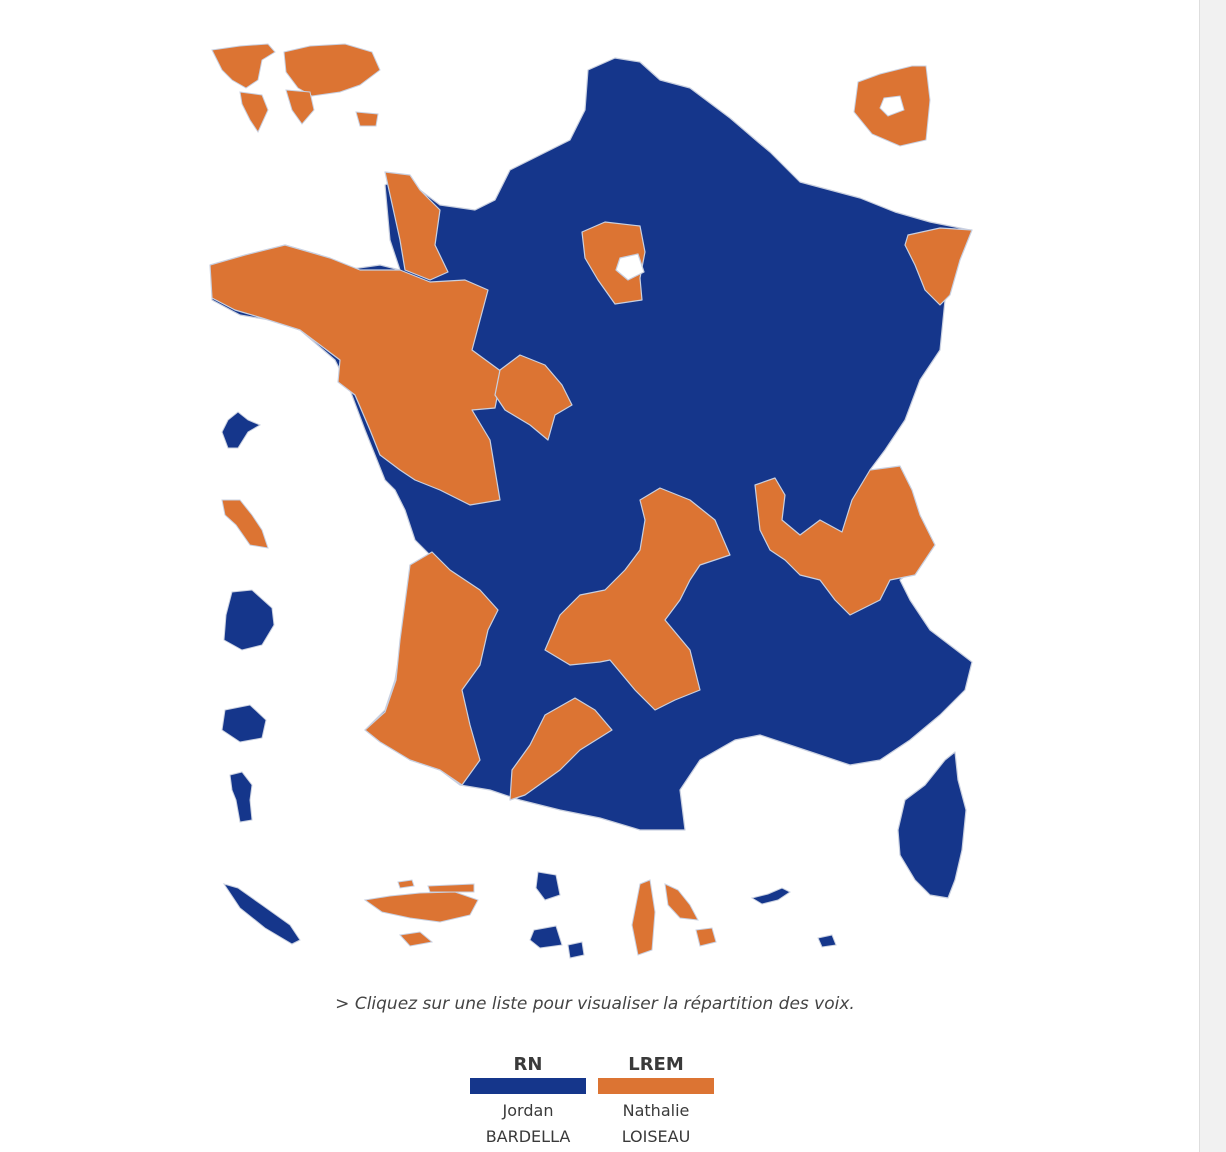 The image size is (1226, 1152). I want to click on dept-paris-area, so click(613, 263).